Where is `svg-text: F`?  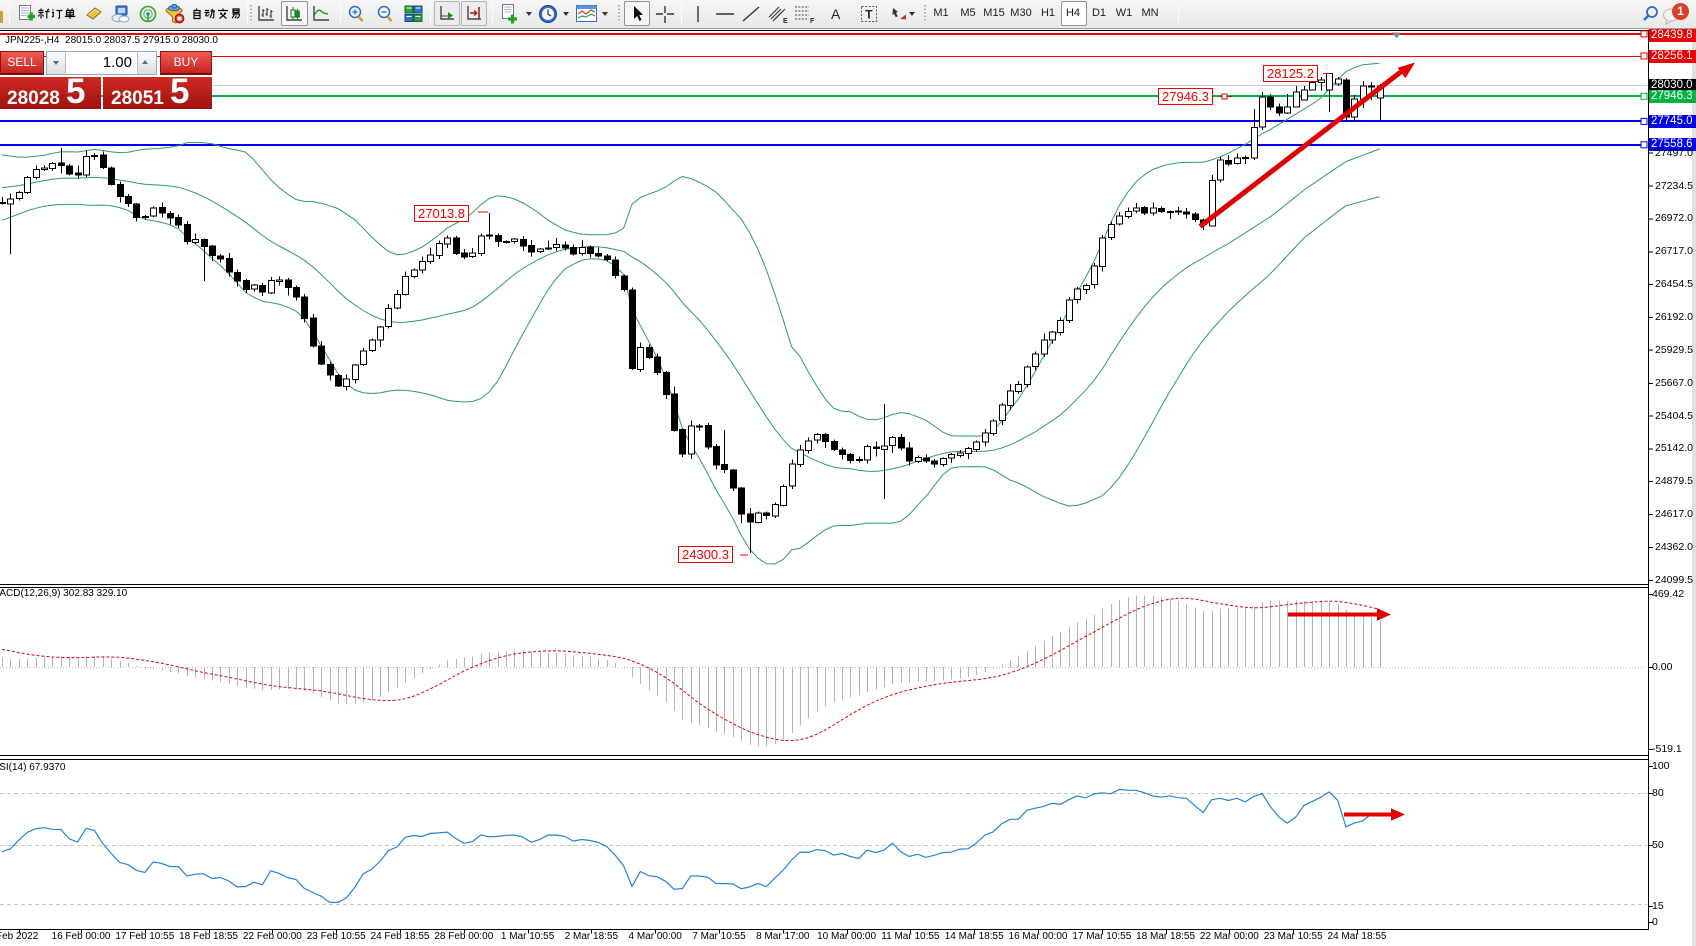
svg-text: F is located at coordinates (812, 21).